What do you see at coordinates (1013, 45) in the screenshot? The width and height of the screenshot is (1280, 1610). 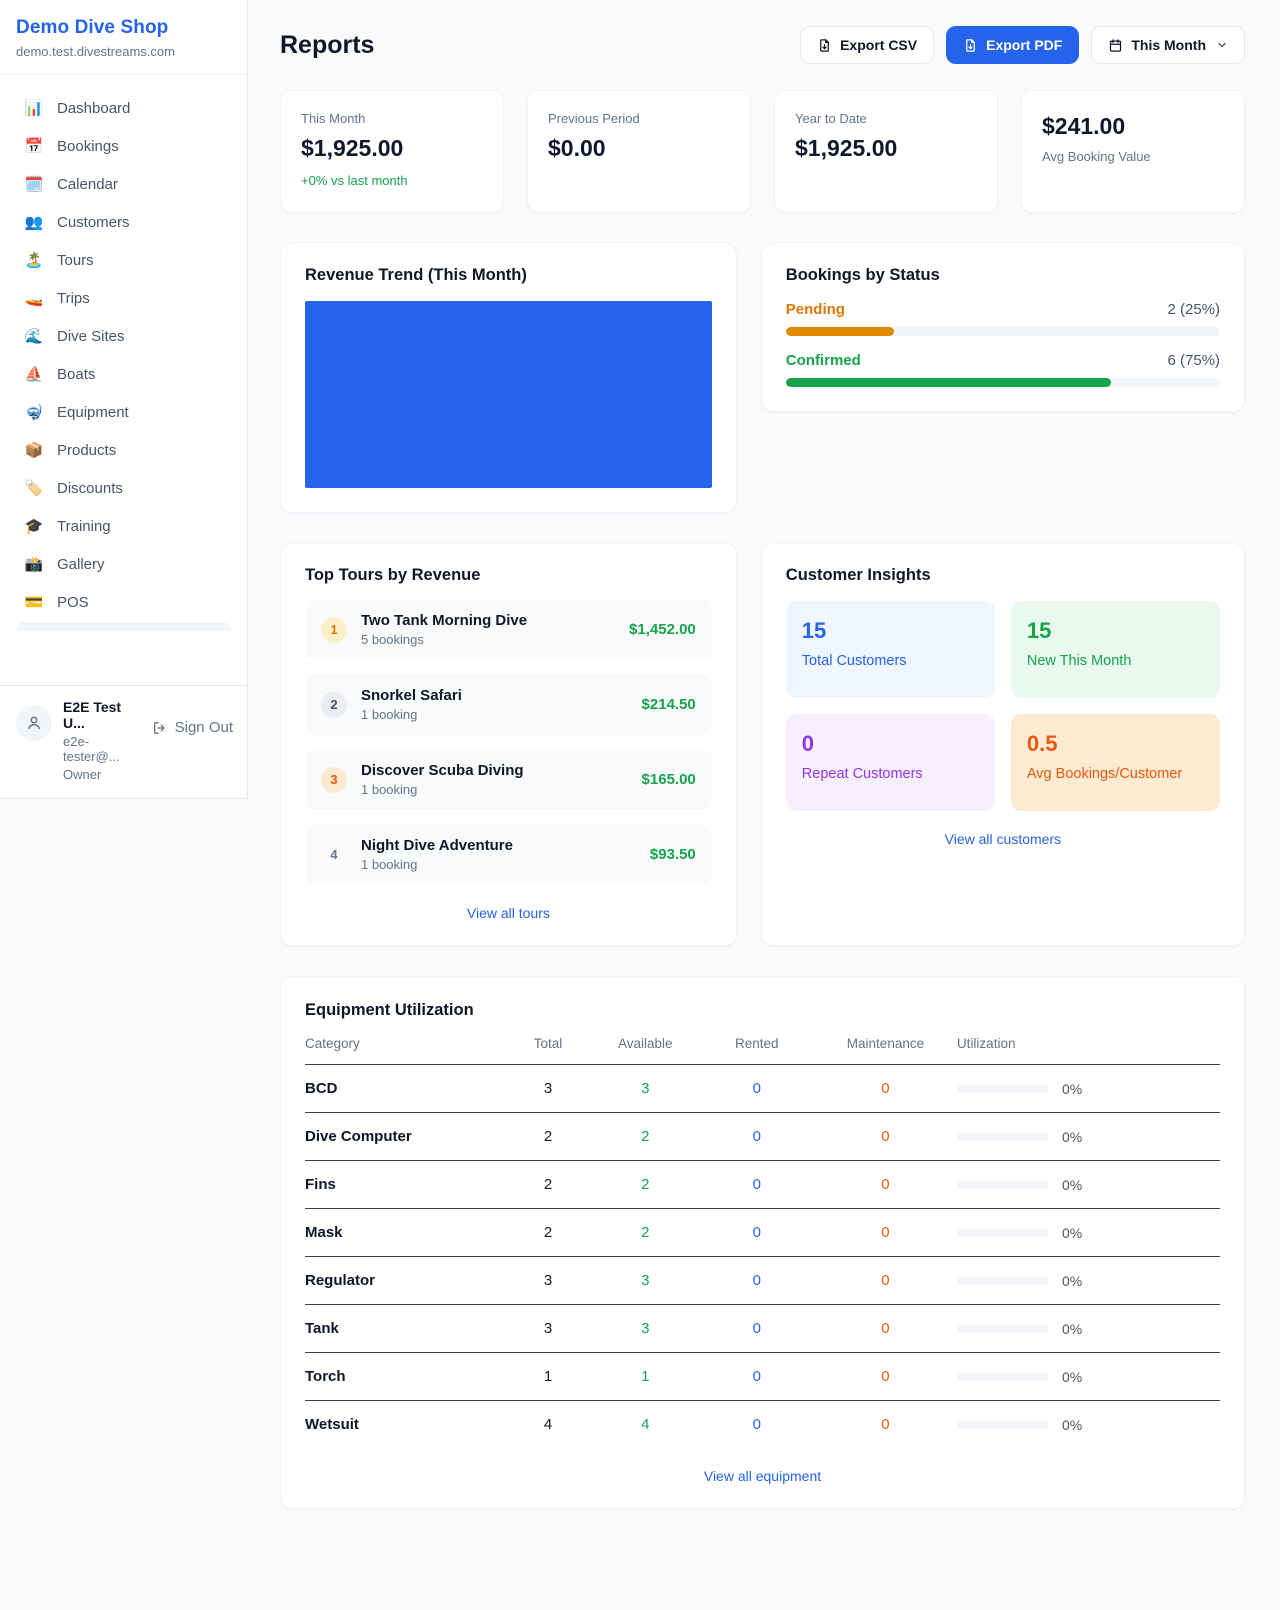 I see `export-pdf-button: Export PDF` at bounding box center [1013, 45].